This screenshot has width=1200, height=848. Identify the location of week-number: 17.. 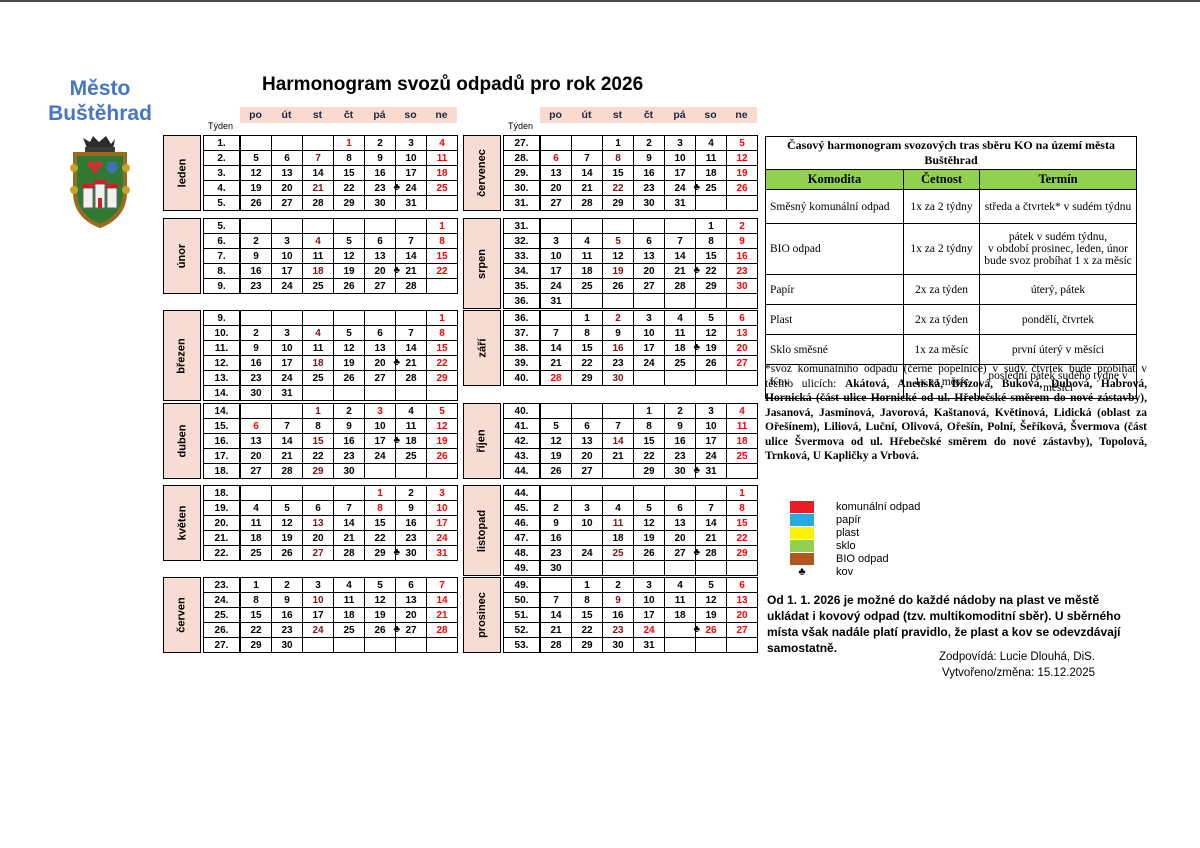
(221, 456).